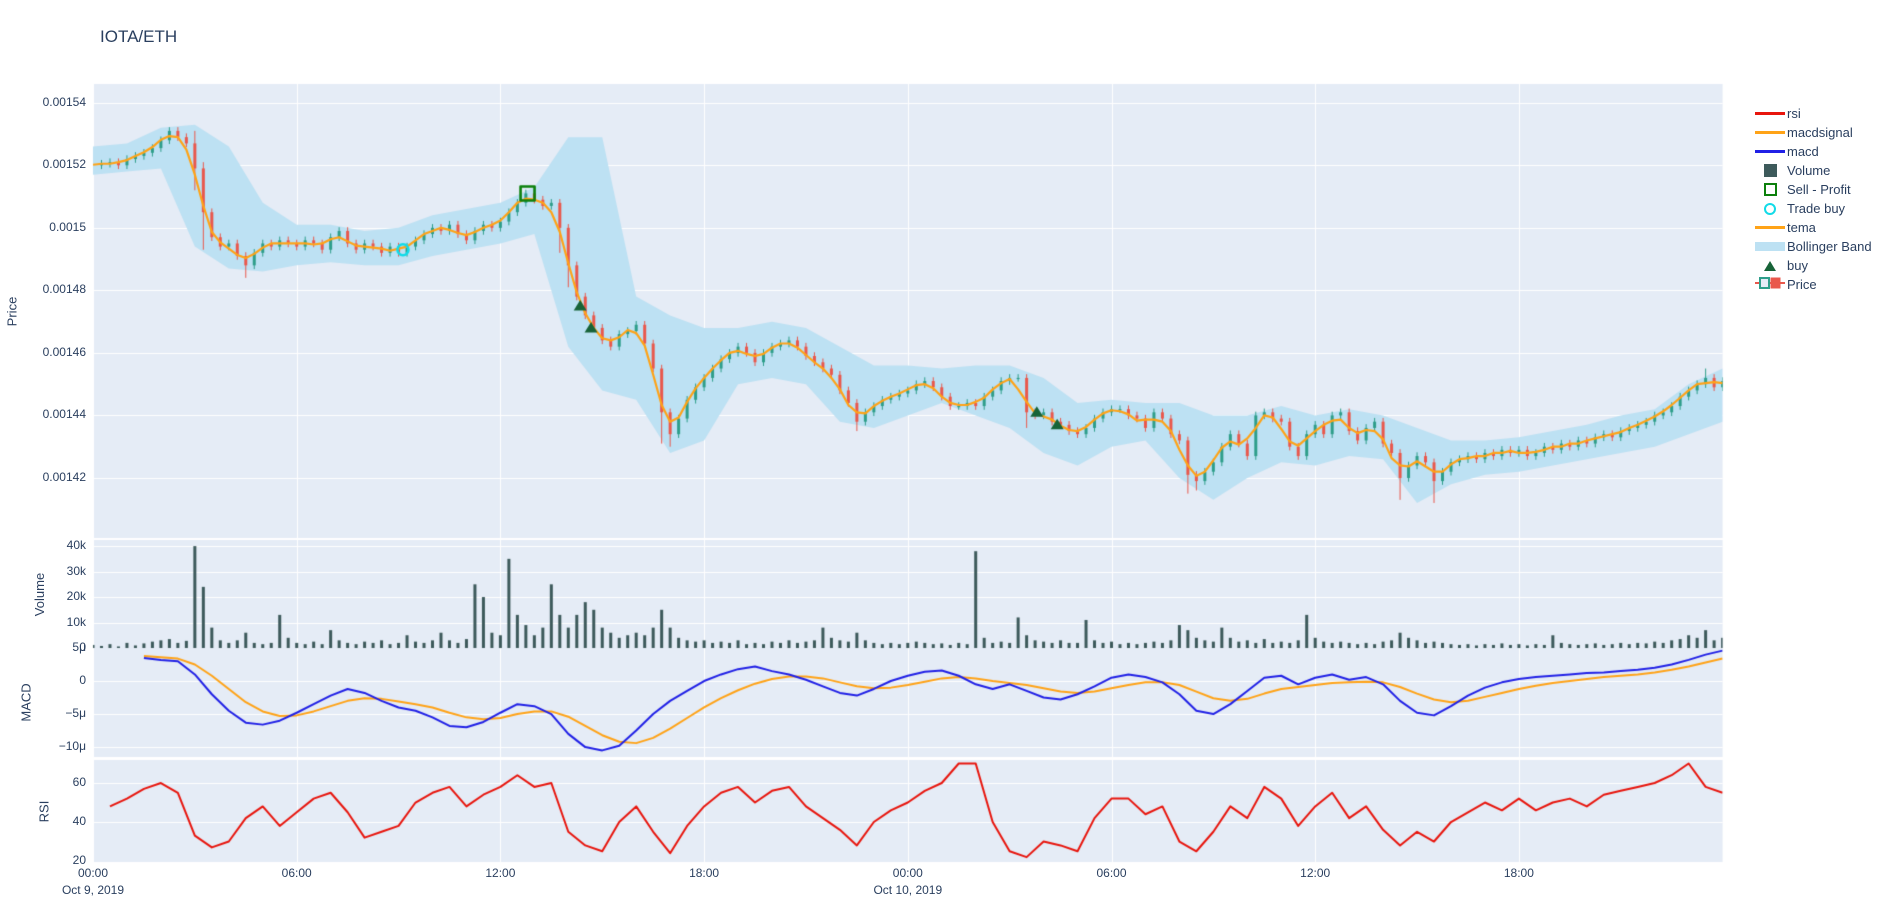 The height and width of the screenshot is (903, 1890). Describe the element at coordinates (1819, 189) in the screenshot. I see `legend-item-label: Sell - Profit` at that location.